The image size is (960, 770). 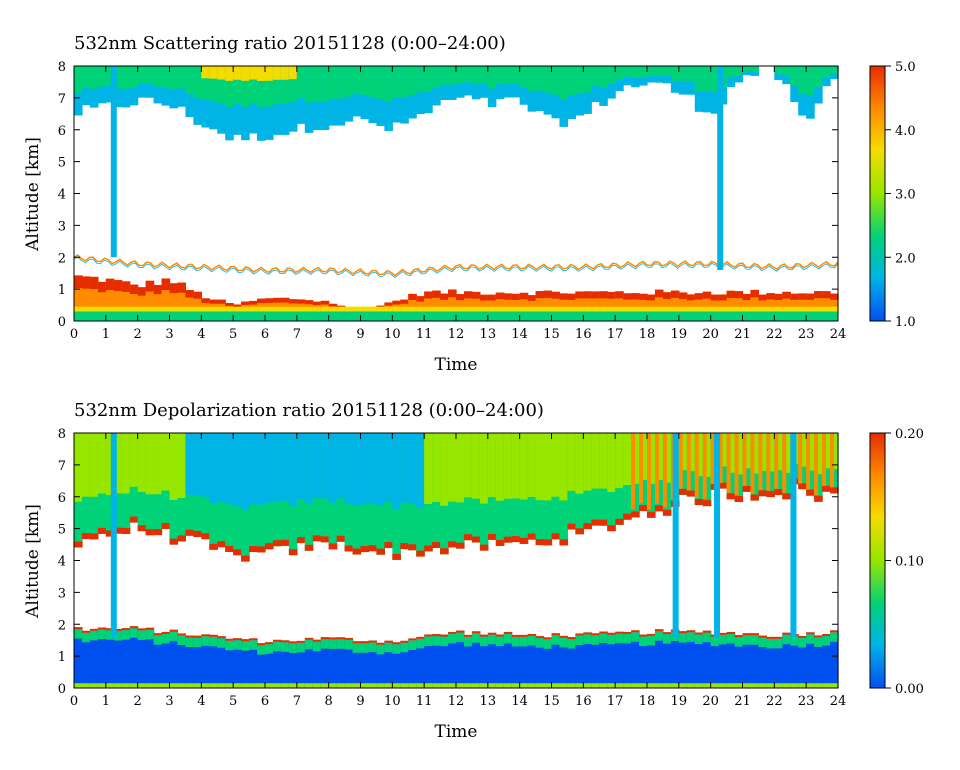 I want to click on scattering-y-label: Altitude [km], so click(x=33, y=194).